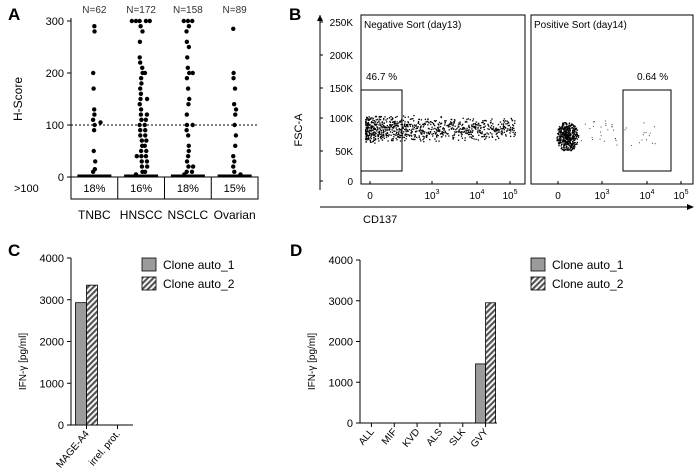  What do you see at coordinates (141, 10) in the screenshot?
I see `count-label-hnscc: N=172` at bounding box center [141, 10].